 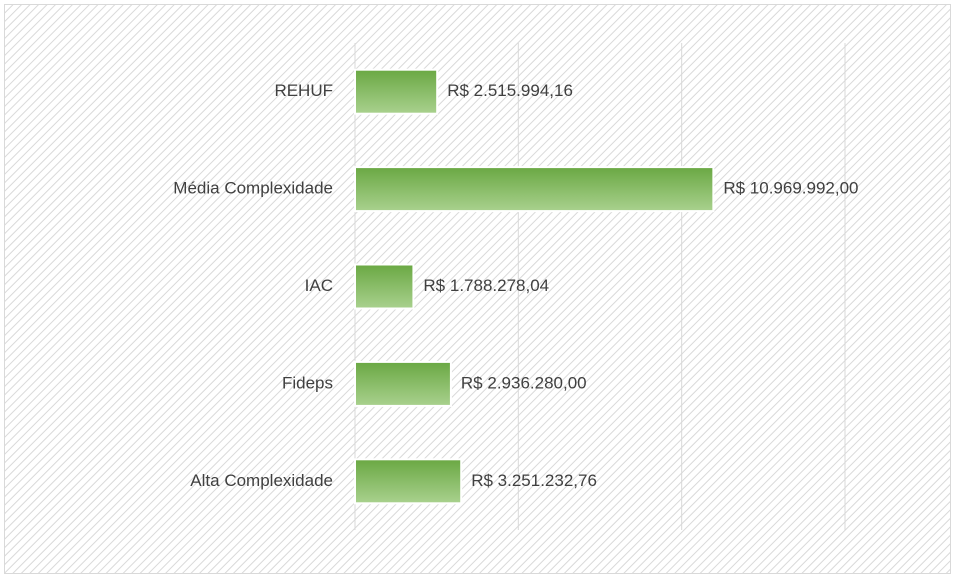 I want to click on y-tick-label: REHUF, so click(x=303, y=90).